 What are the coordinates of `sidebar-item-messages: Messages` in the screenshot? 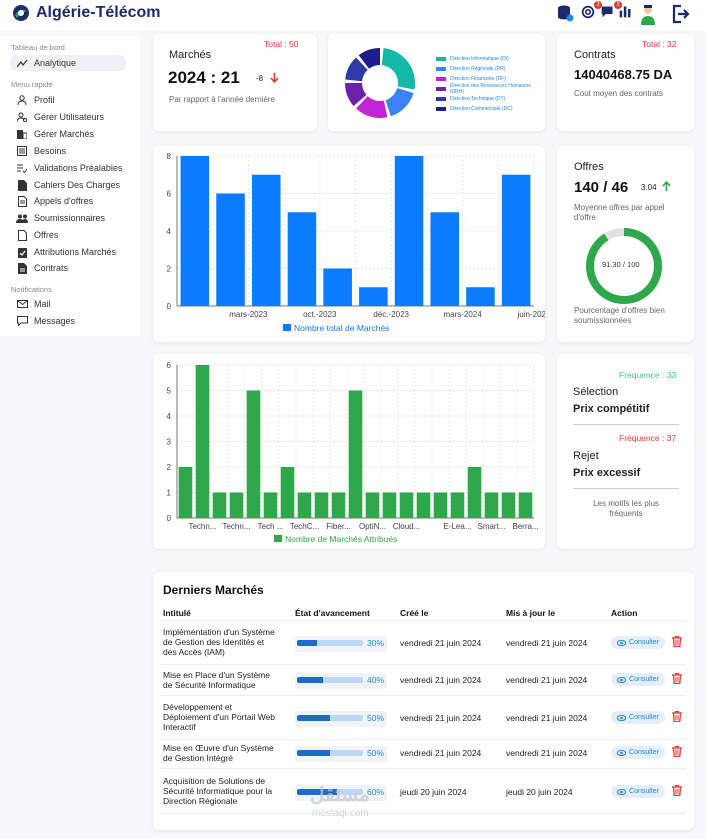 It's located at (74, 321).